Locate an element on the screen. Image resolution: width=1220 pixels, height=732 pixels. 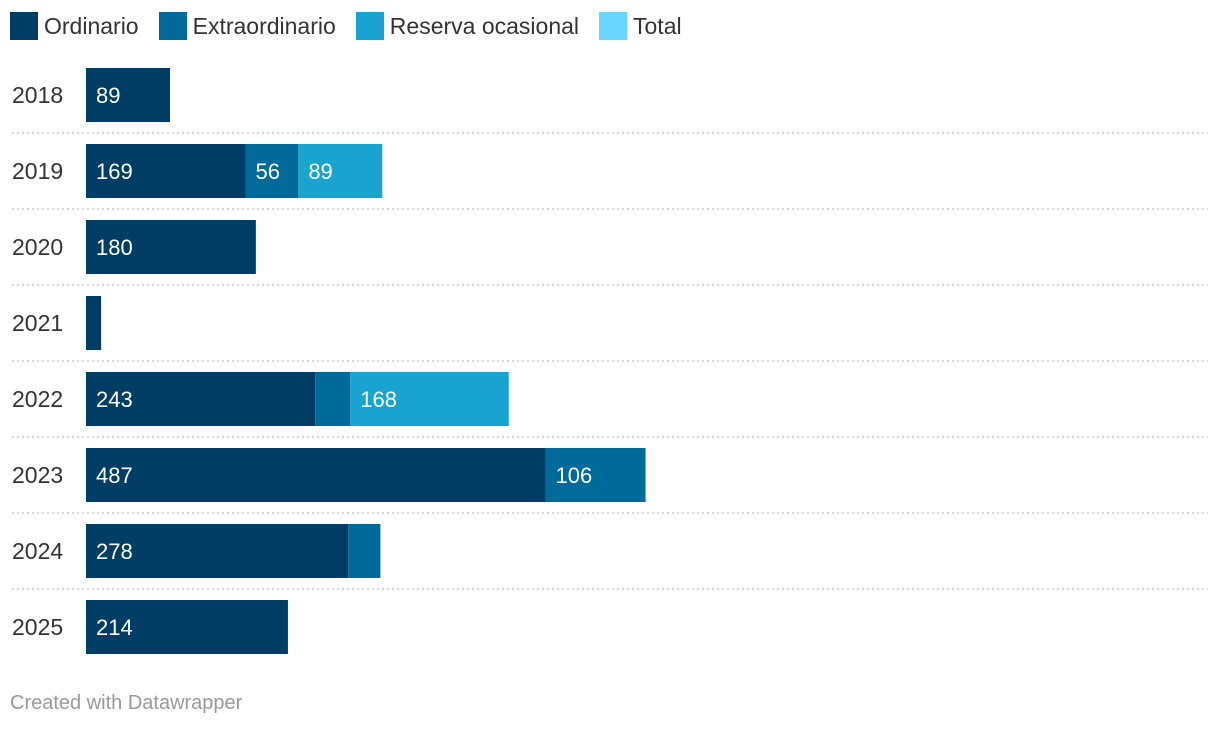
data-label: 487 is located at coordinates (114, 475).